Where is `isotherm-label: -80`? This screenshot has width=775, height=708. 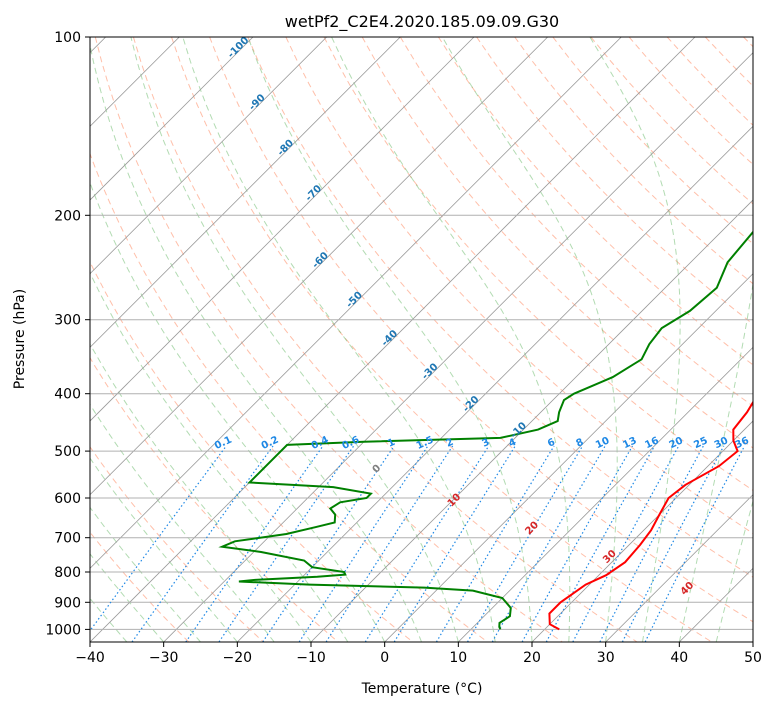
isotherm-label: -80 is located at coordinates (286, 148).